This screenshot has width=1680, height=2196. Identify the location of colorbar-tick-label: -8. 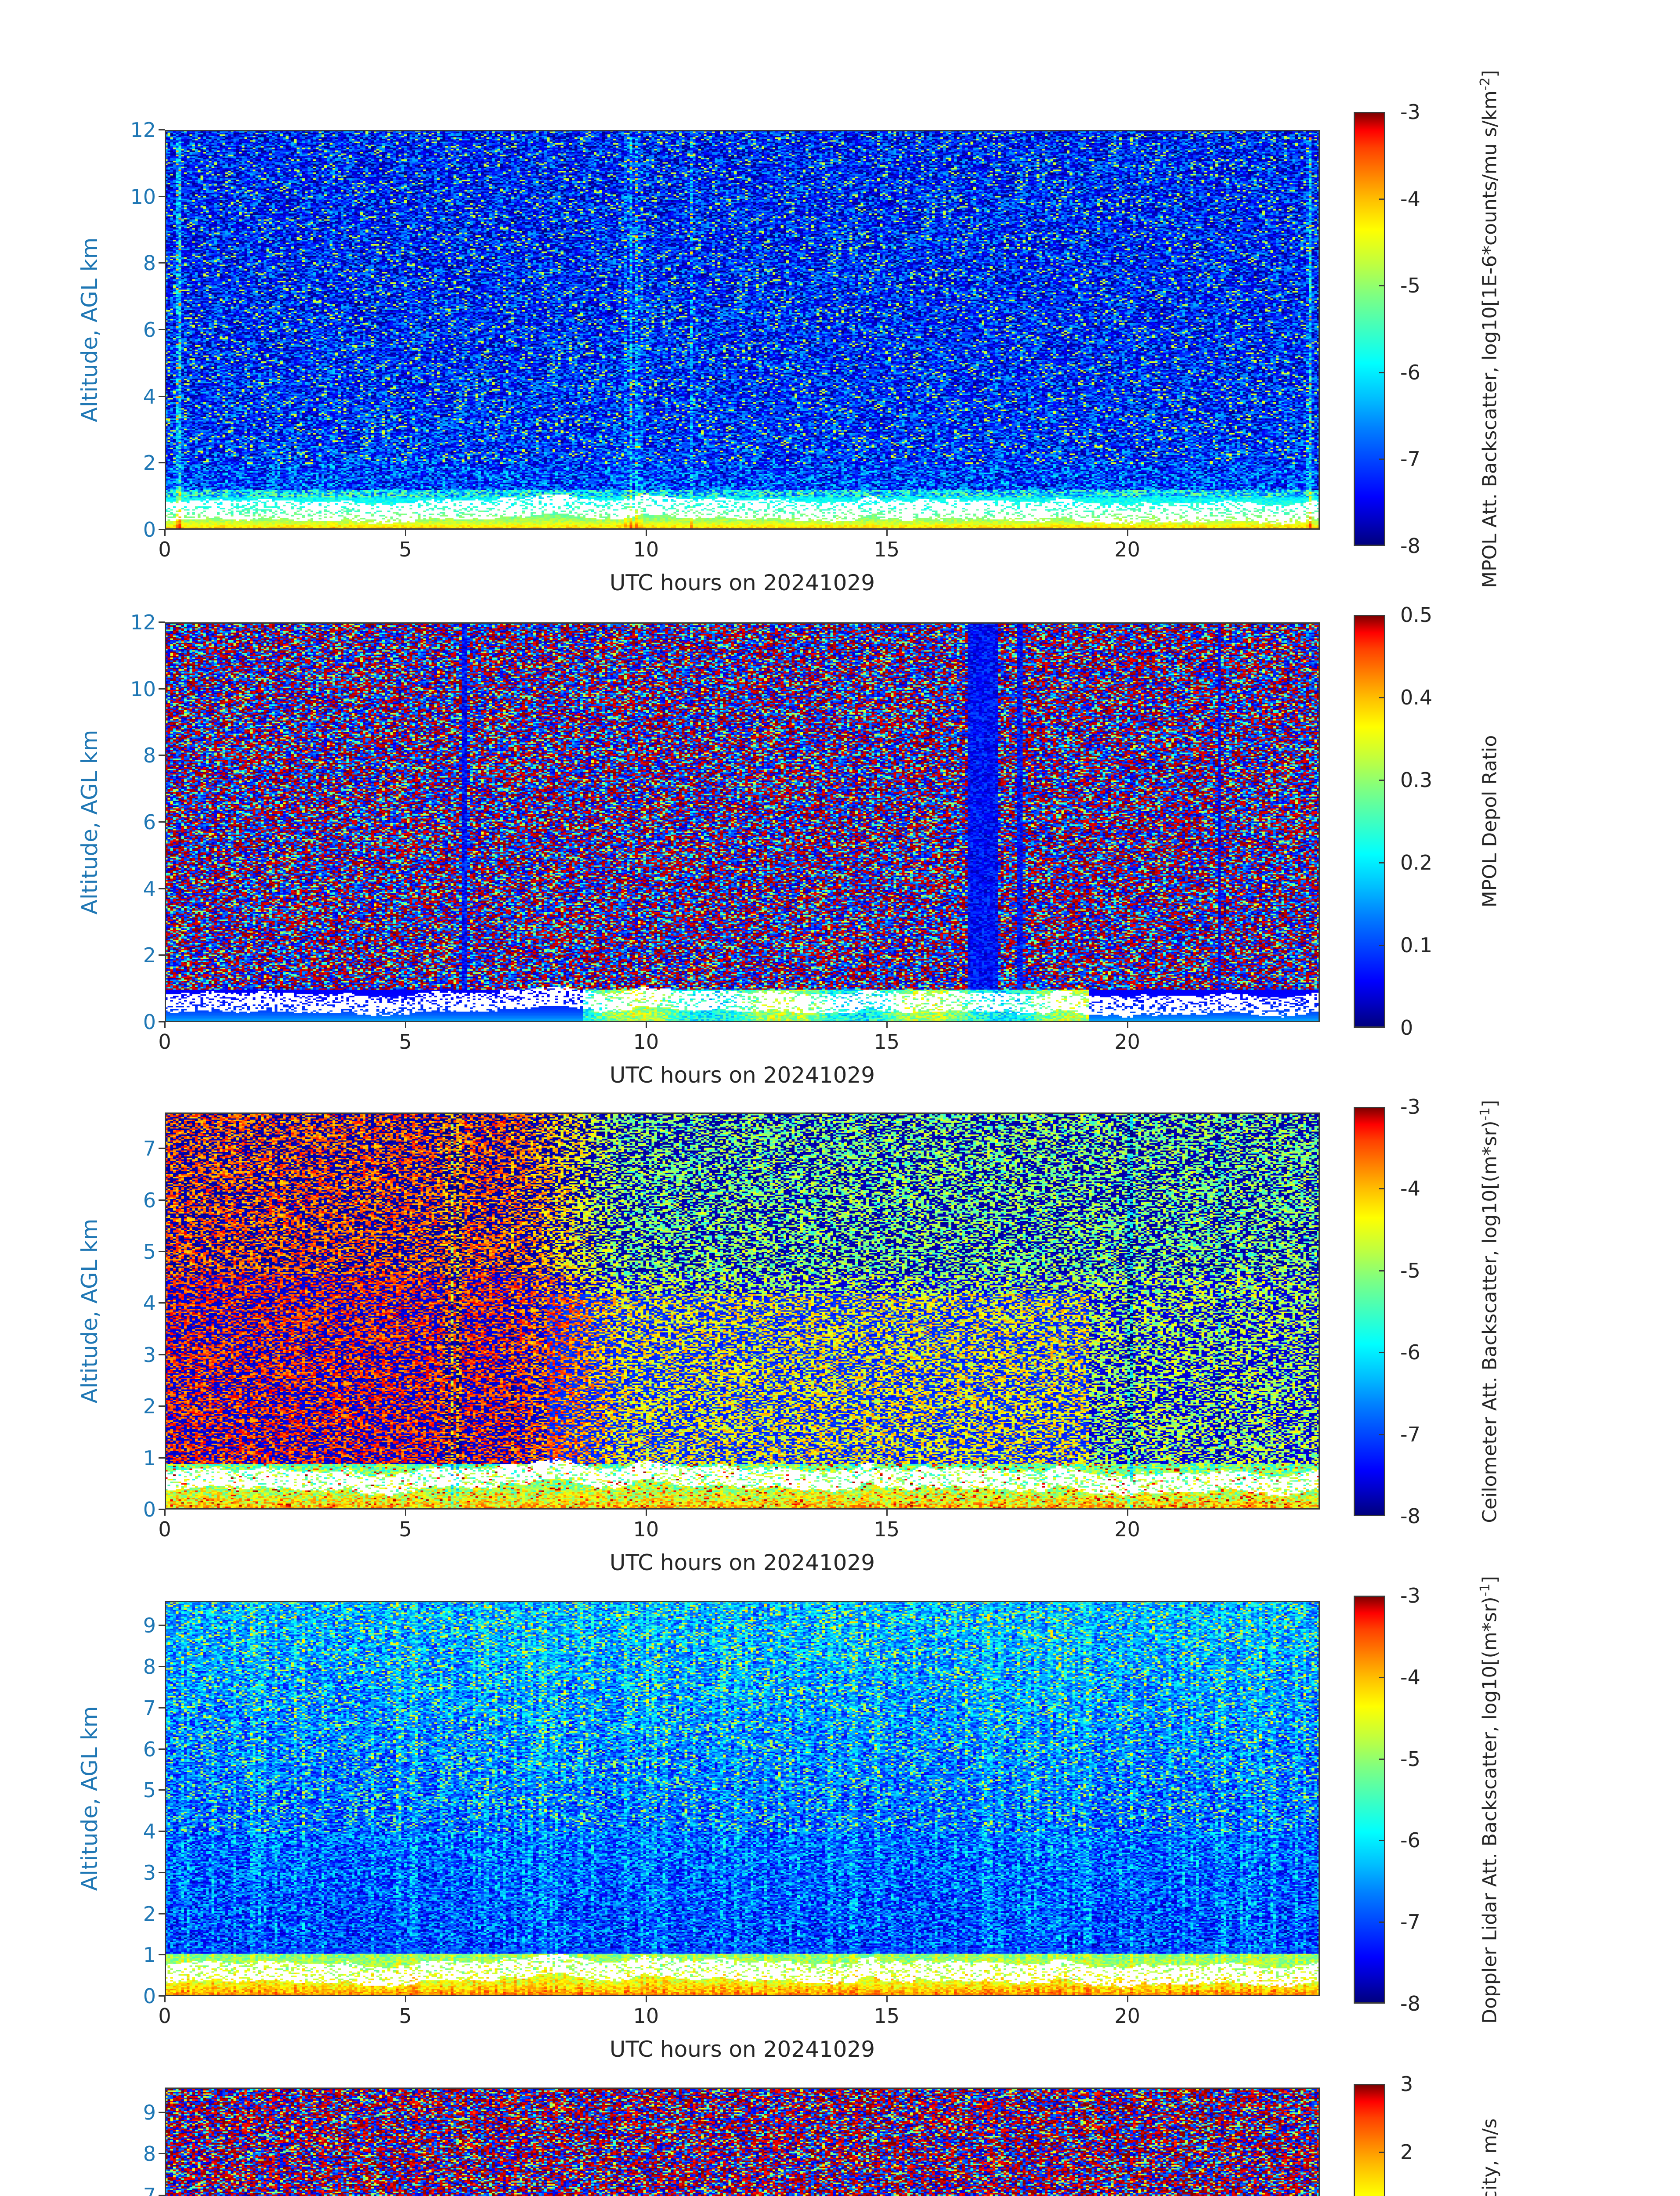
(1410, 1516).